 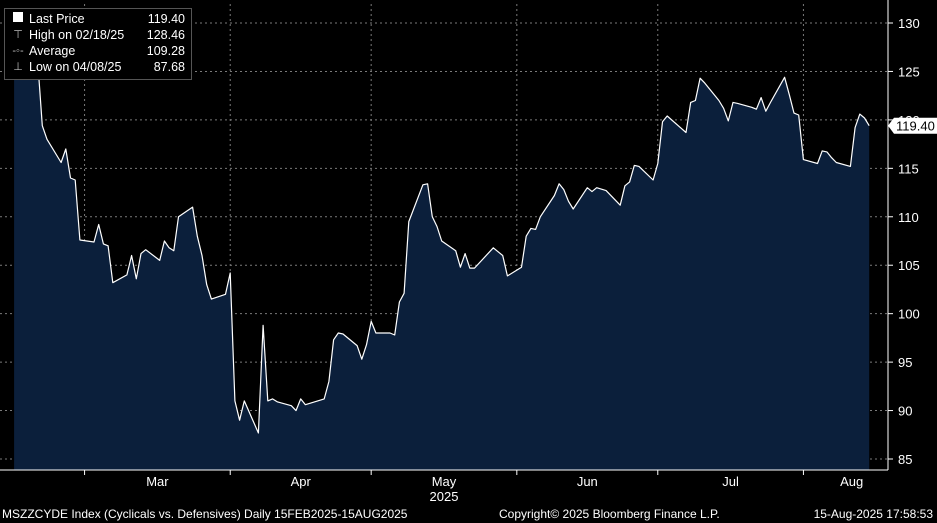 What do you see at coordinates (98, 19) in the screenshot?
I see `legend-item-last-price: Last Price 119.40` at bounding box center [98, 19].